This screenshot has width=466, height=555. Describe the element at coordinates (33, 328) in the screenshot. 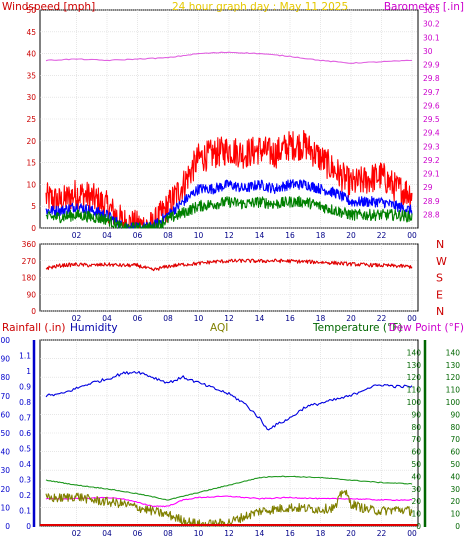

I see `rainfall-label: Rainfall (.in)` at that location.